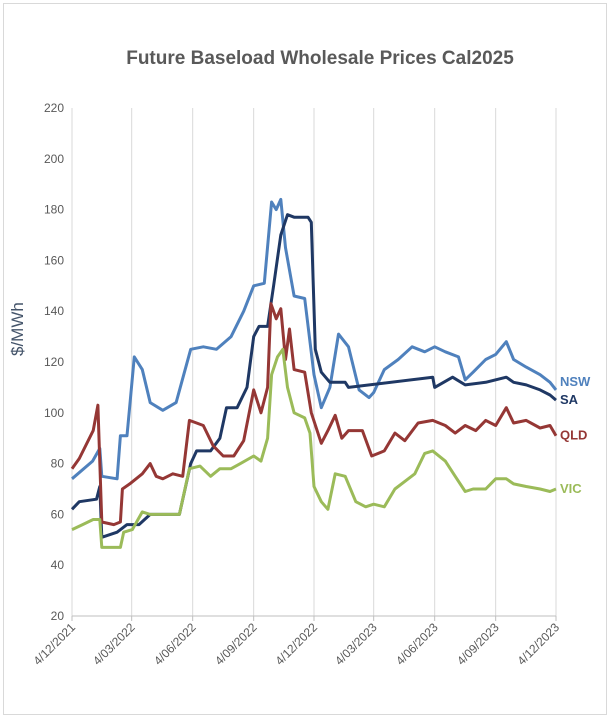 The width and height of the screenshot is (612, 719). Describe the element at coordinates (478, 644) in the screenshot. I see `x-tick-label: 4/09/2023` at that location.